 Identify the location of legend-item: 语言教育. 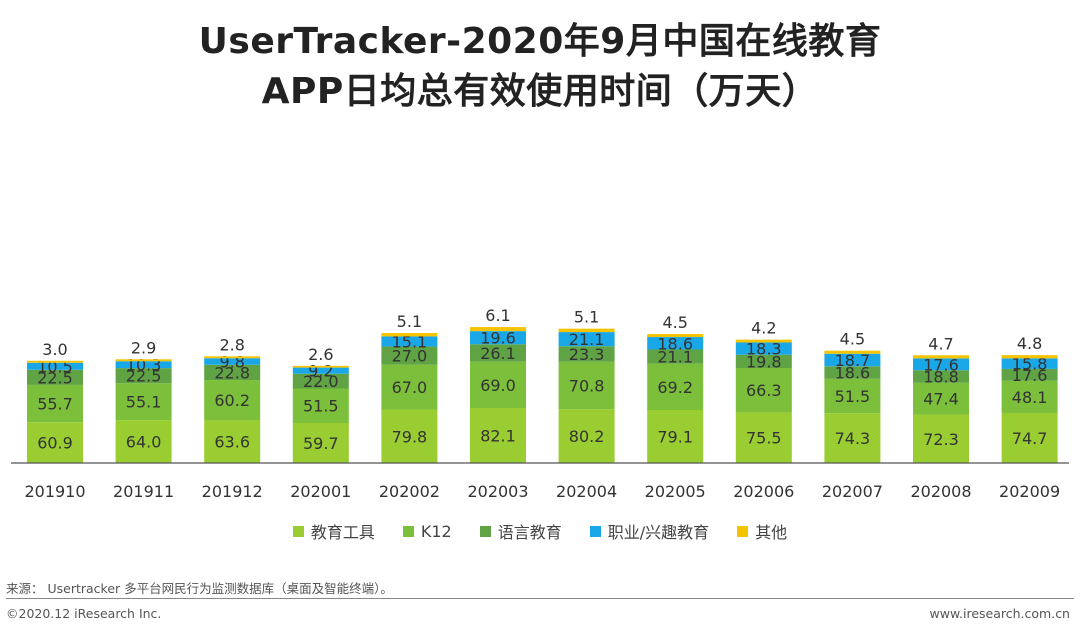
(520, 531).